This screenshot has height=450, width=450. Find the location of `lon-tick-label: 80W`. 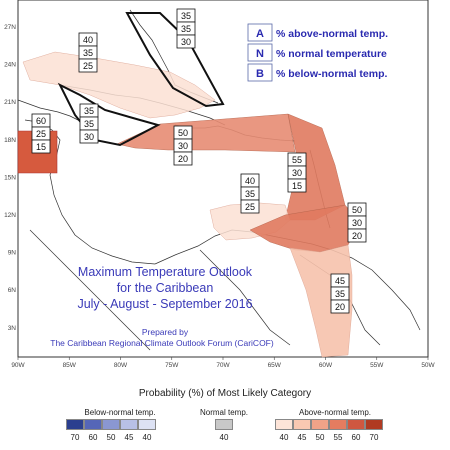

lon-tick-label: 80W is located at coordinates (121, 365).